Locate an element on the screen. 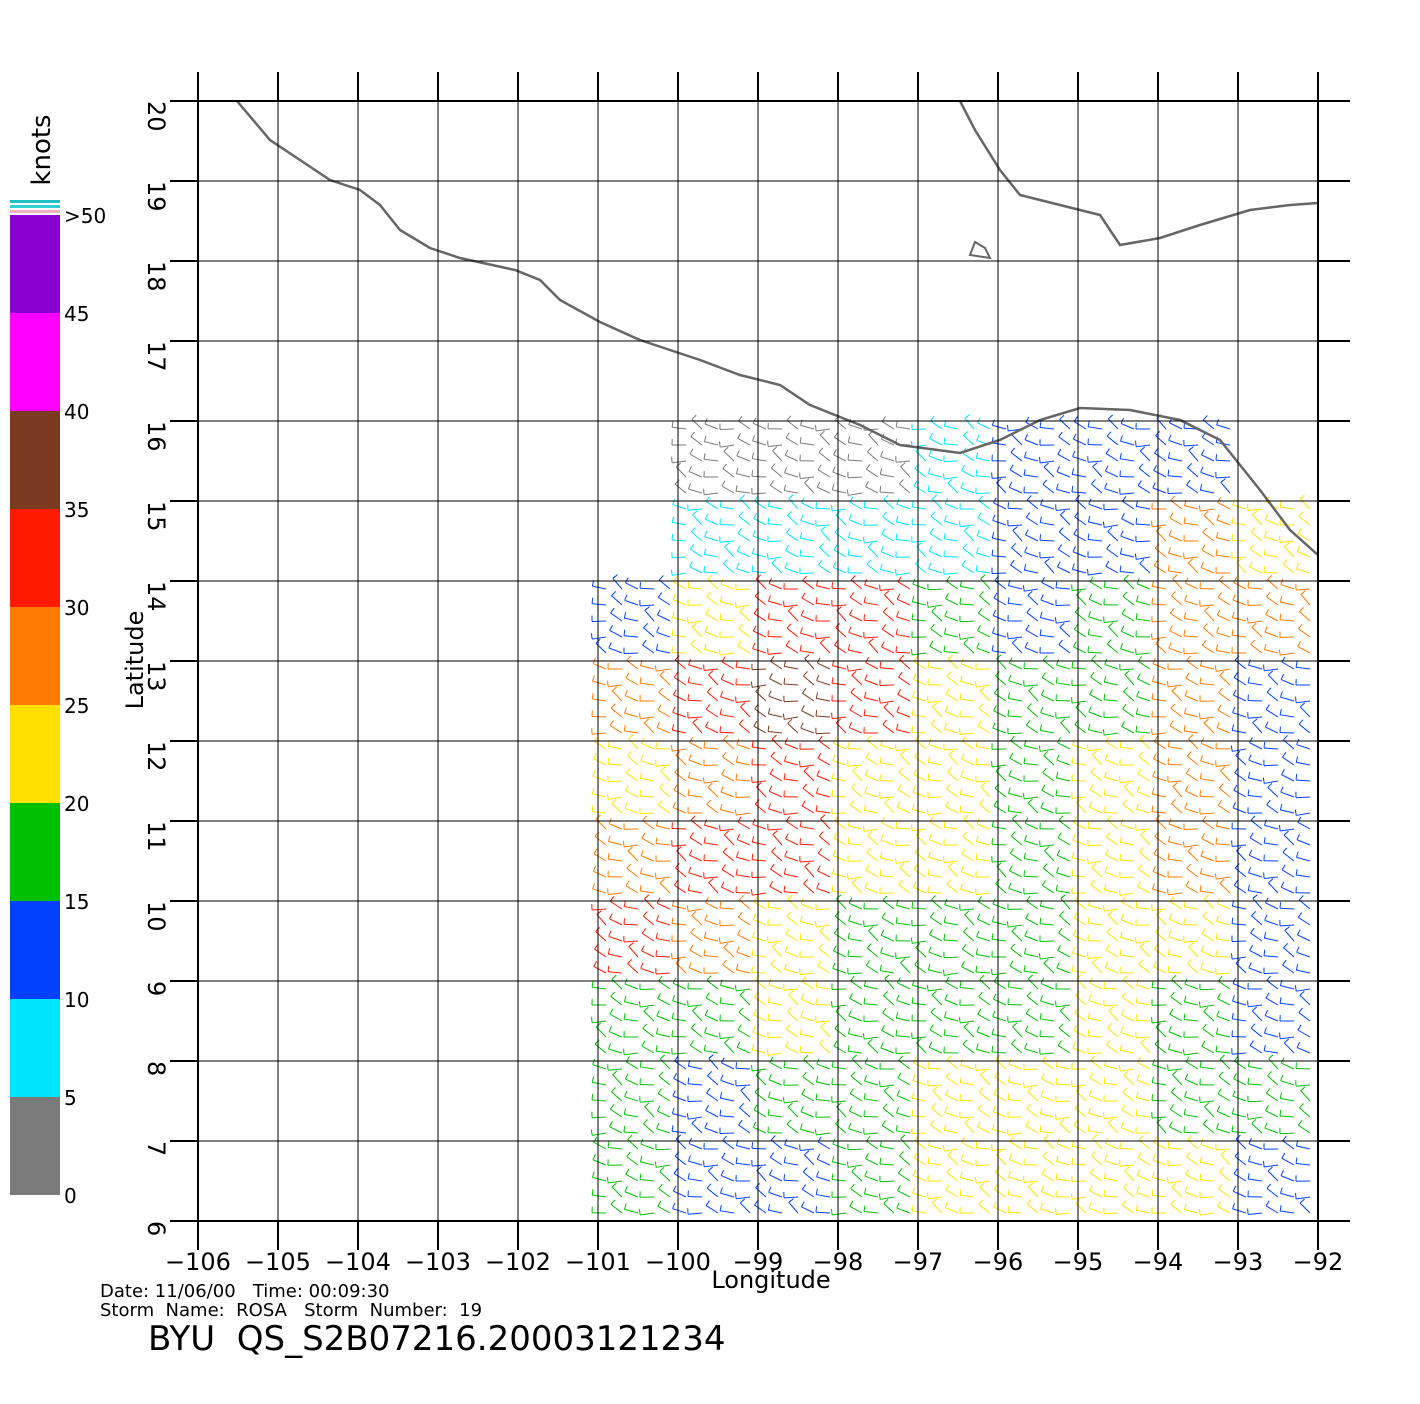  colorbar-label: 45 is located at coordinates (76, 314).